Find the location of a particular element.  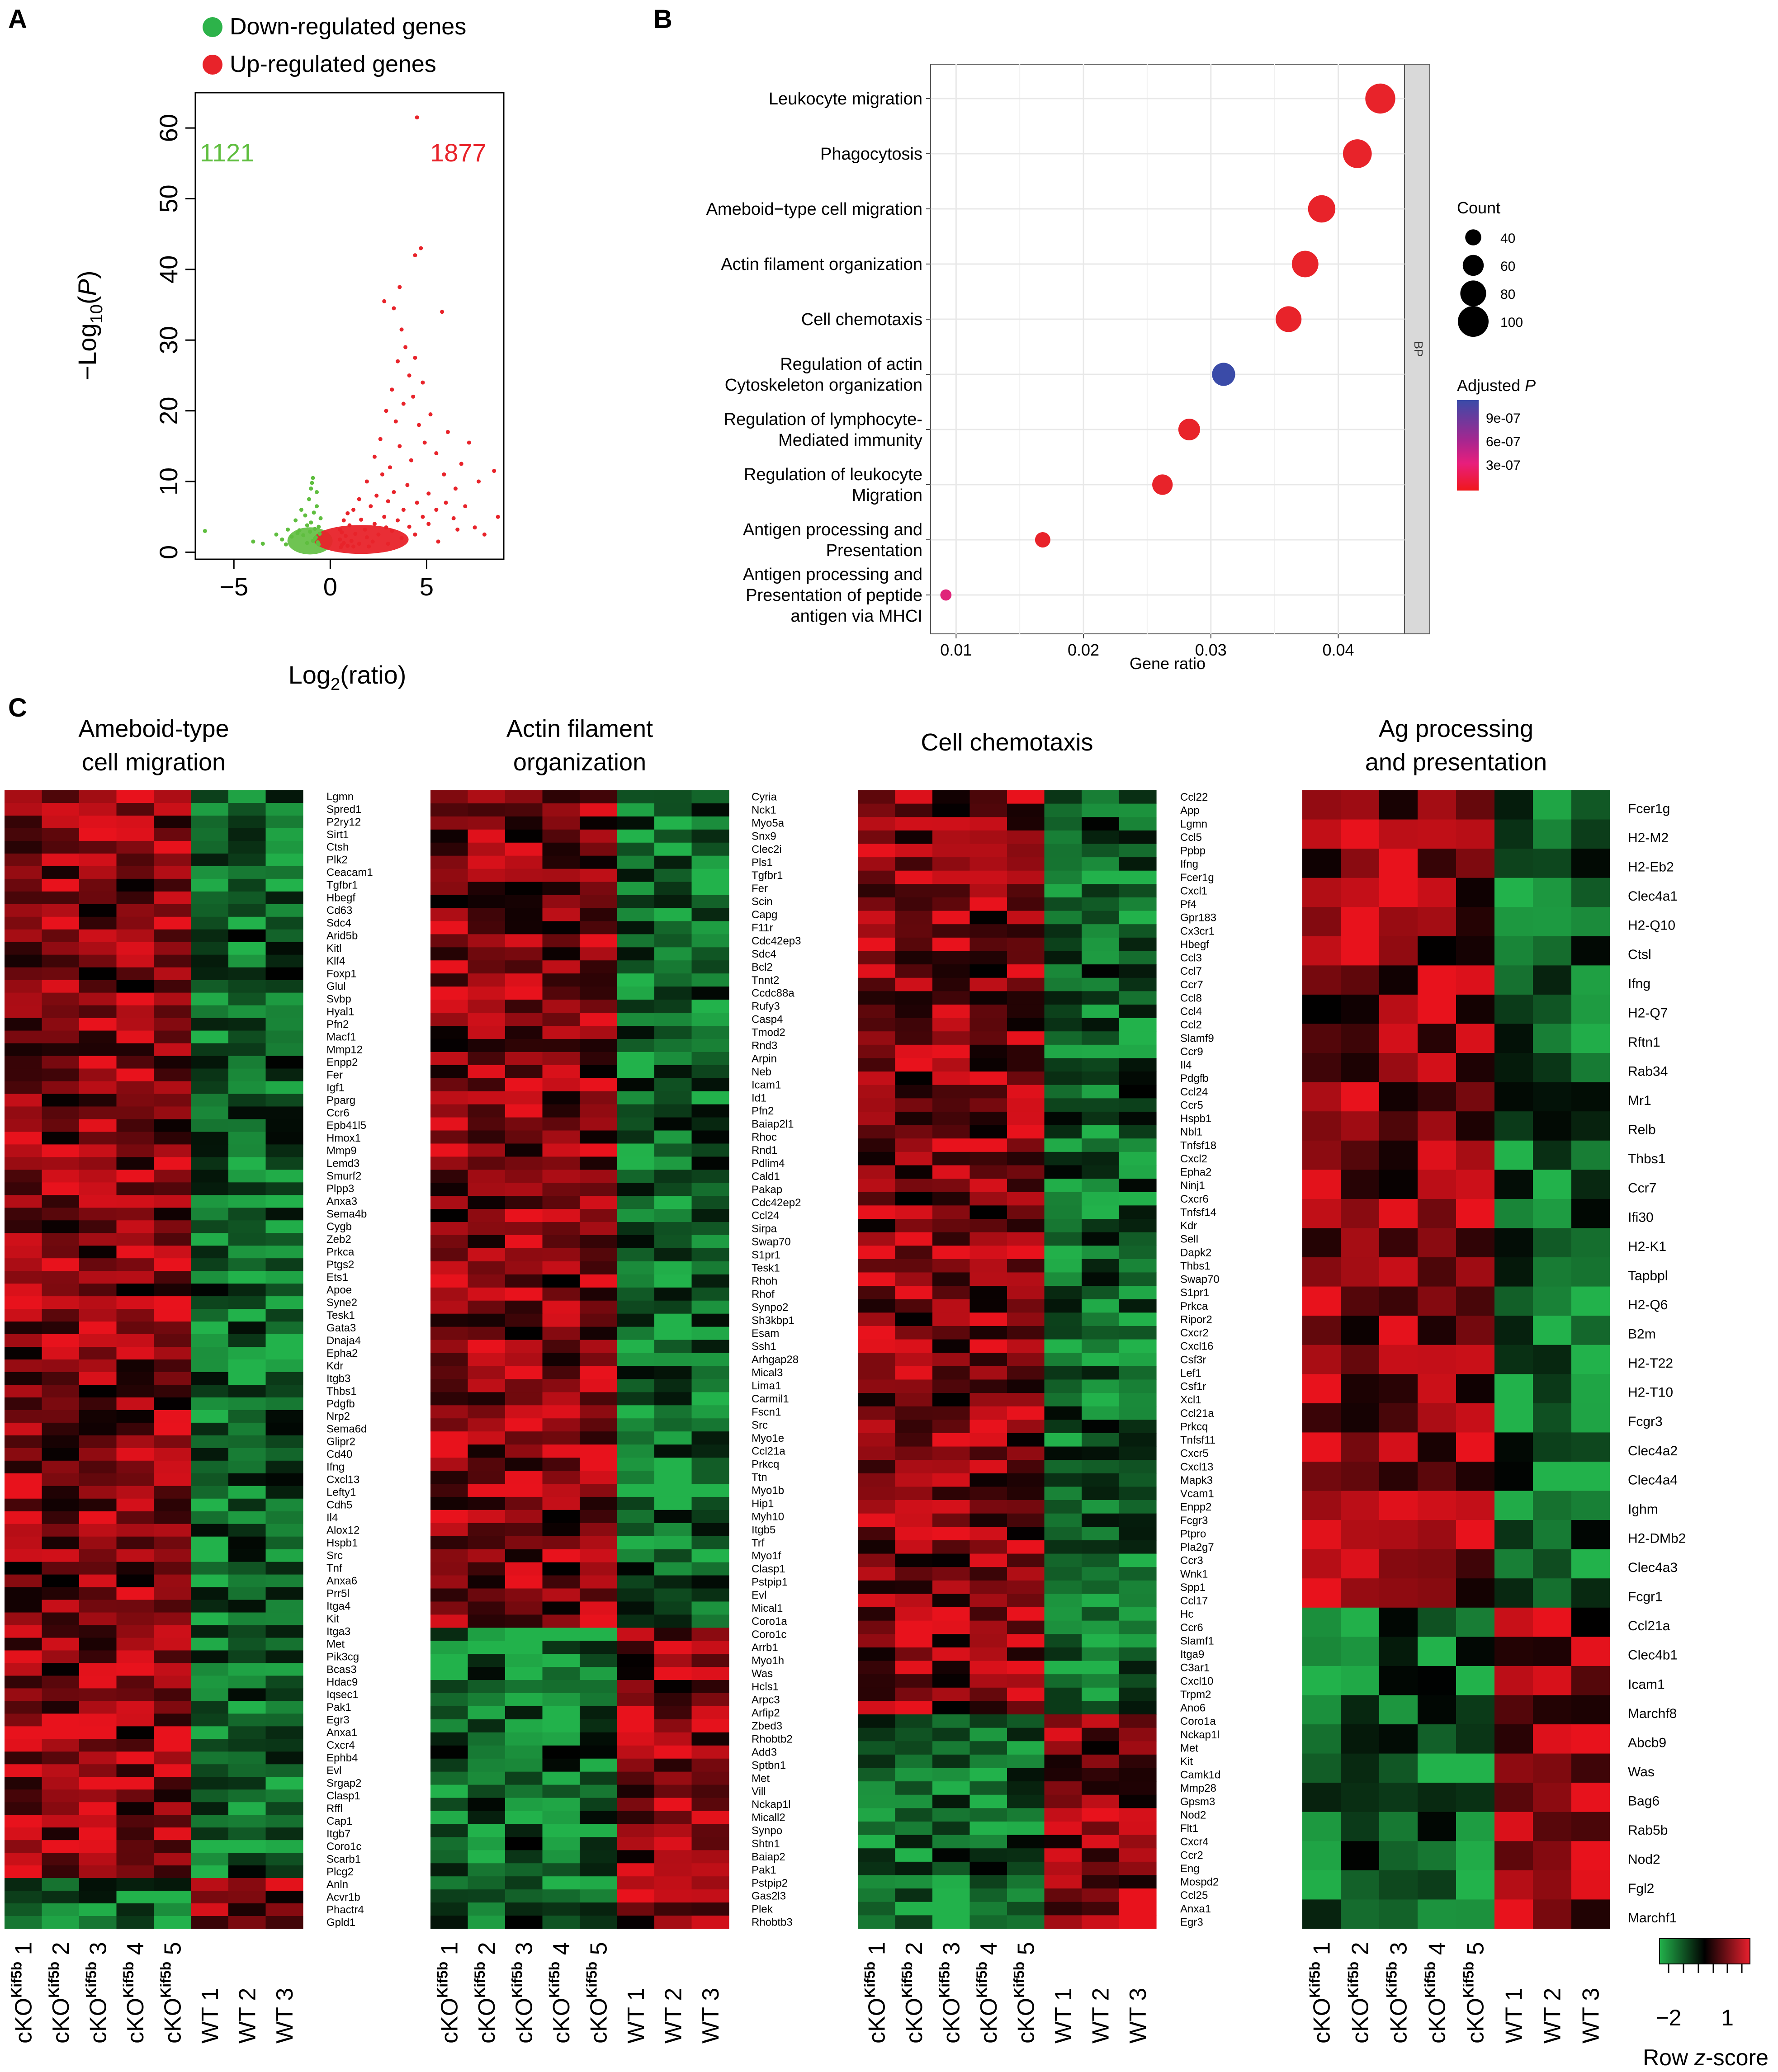

gene-label: Rhof is located at coordinates (763, 1294).